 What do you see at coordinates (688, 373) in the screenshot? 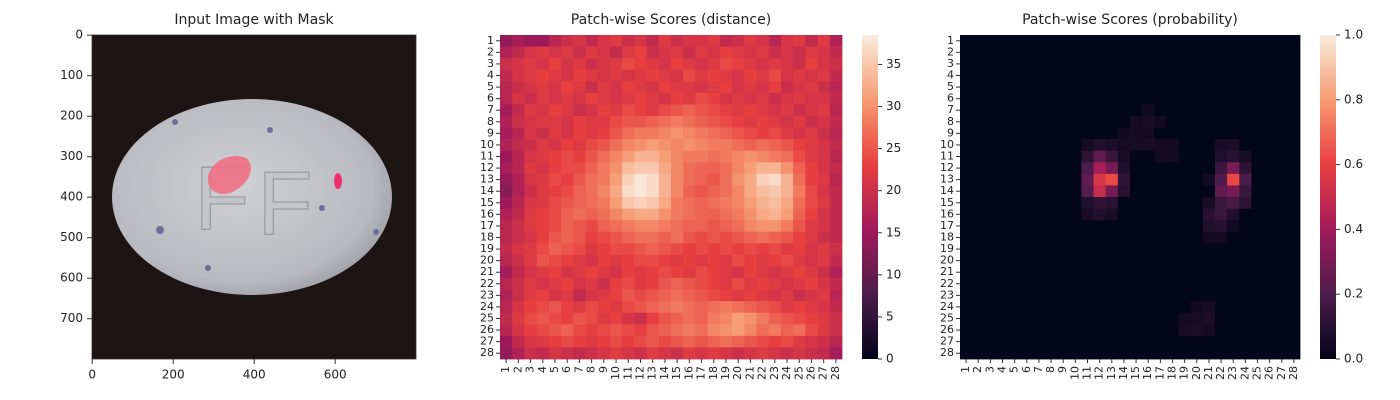
I see `x-tick-label: 16` at bounding box center [688, 373].